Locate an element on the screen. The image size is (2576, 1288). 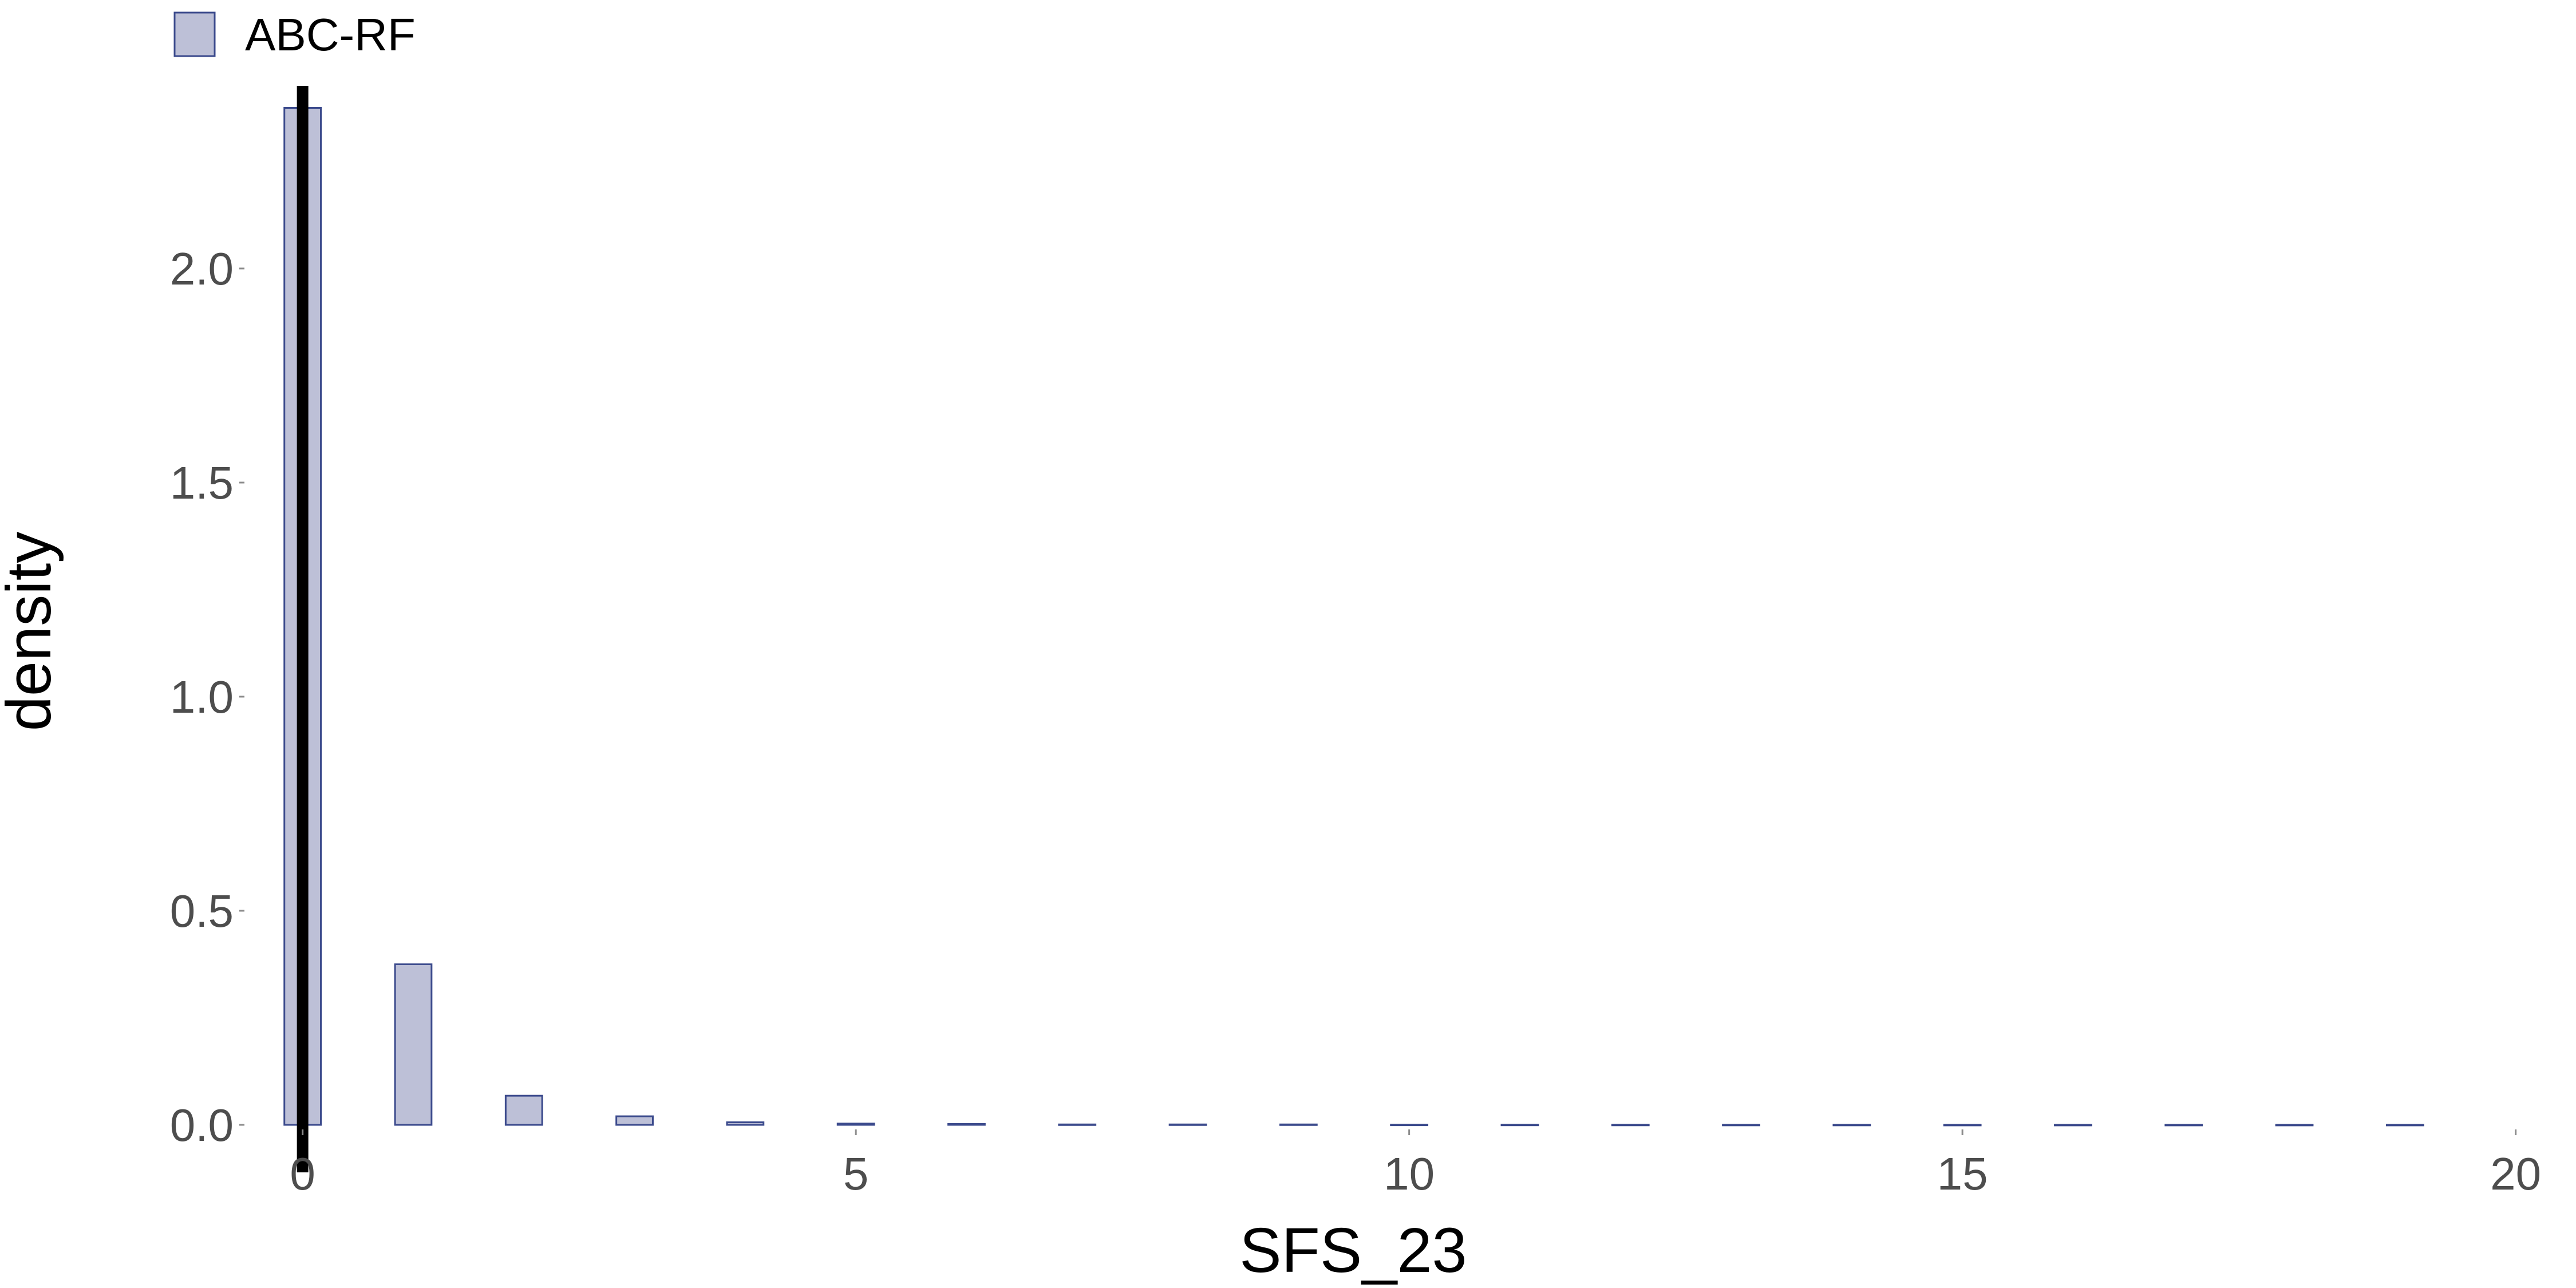
x-axis: 0 5 10 15 20 is located at coordinates (1415, 1164).